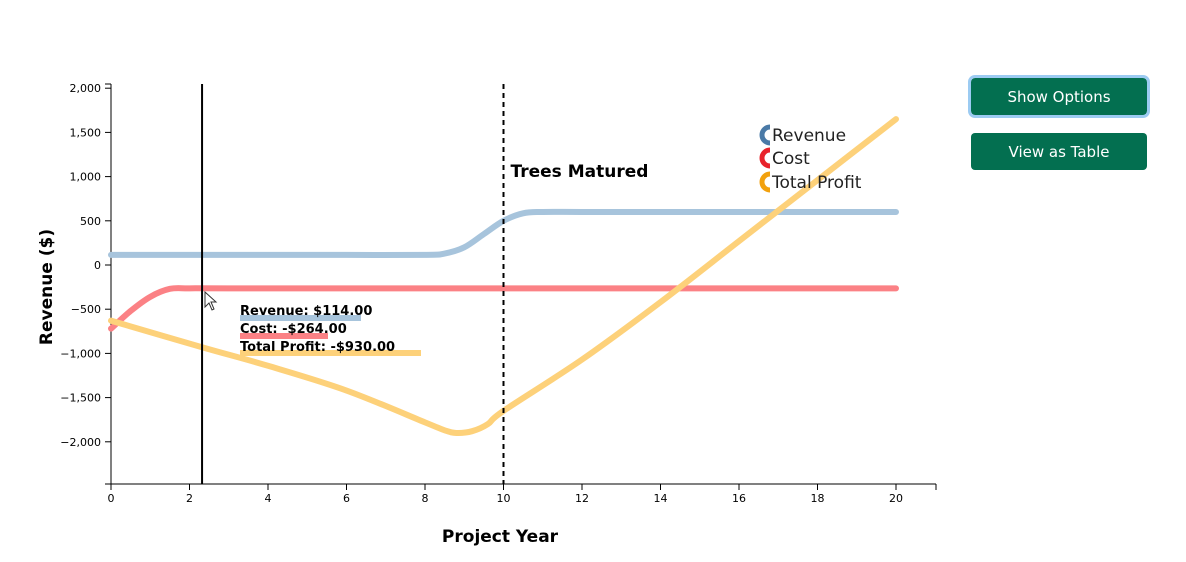  What do you see at coordinates (896, 498) in the screenshot?
I see `x-tick-label: 20` at bounding box center [896, 498].